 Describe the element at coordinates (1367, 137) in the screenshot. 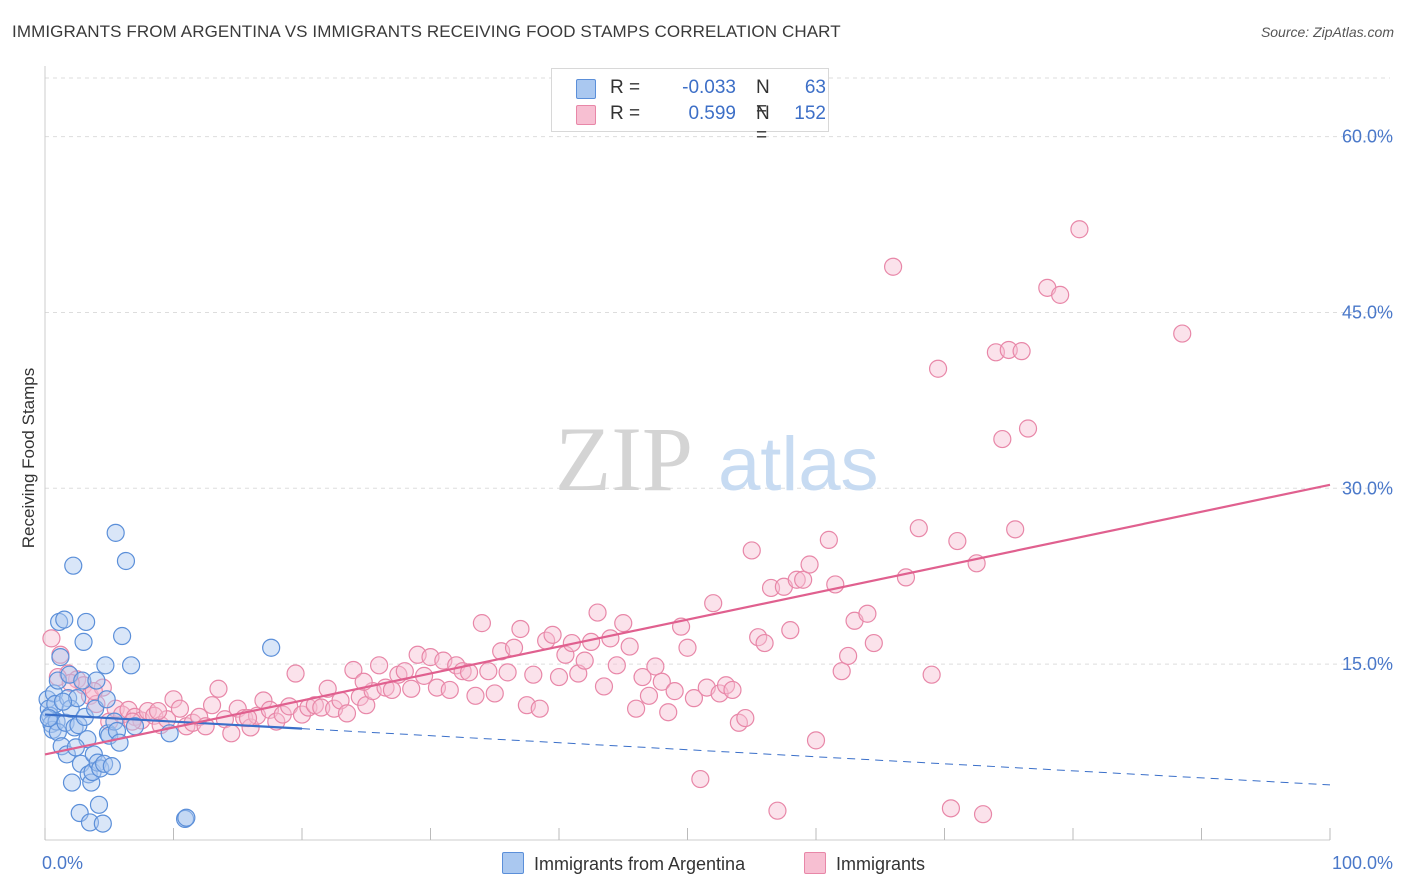

I see `y-tick-label: 60.0%` at that location.